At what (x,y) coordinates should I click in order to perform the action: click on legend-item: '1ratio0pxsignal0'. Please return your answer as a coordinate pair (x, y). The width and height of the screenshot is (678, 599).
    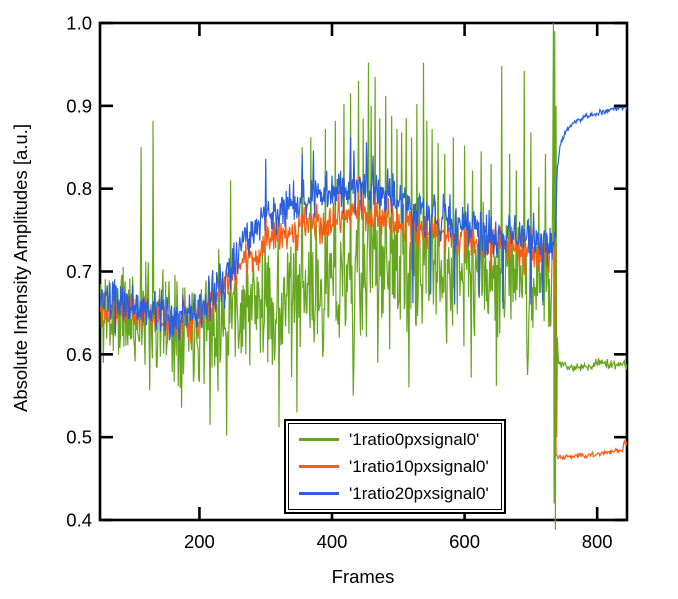
    Looking at the image, I should click on (394, 439).